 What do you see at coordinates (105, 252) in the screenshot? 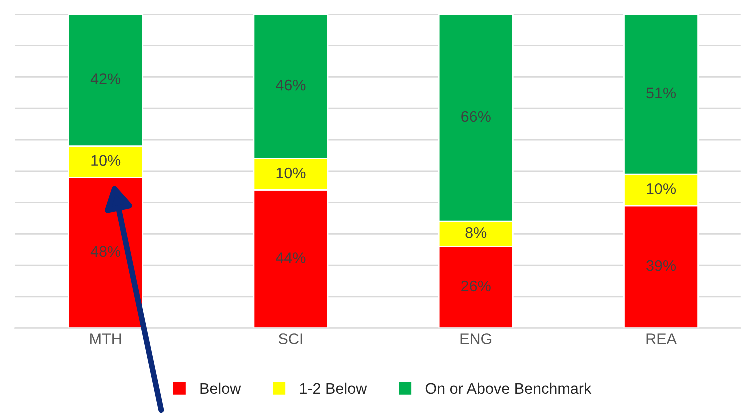
I see `data-label: 48%` at bounding box center [105, 252].